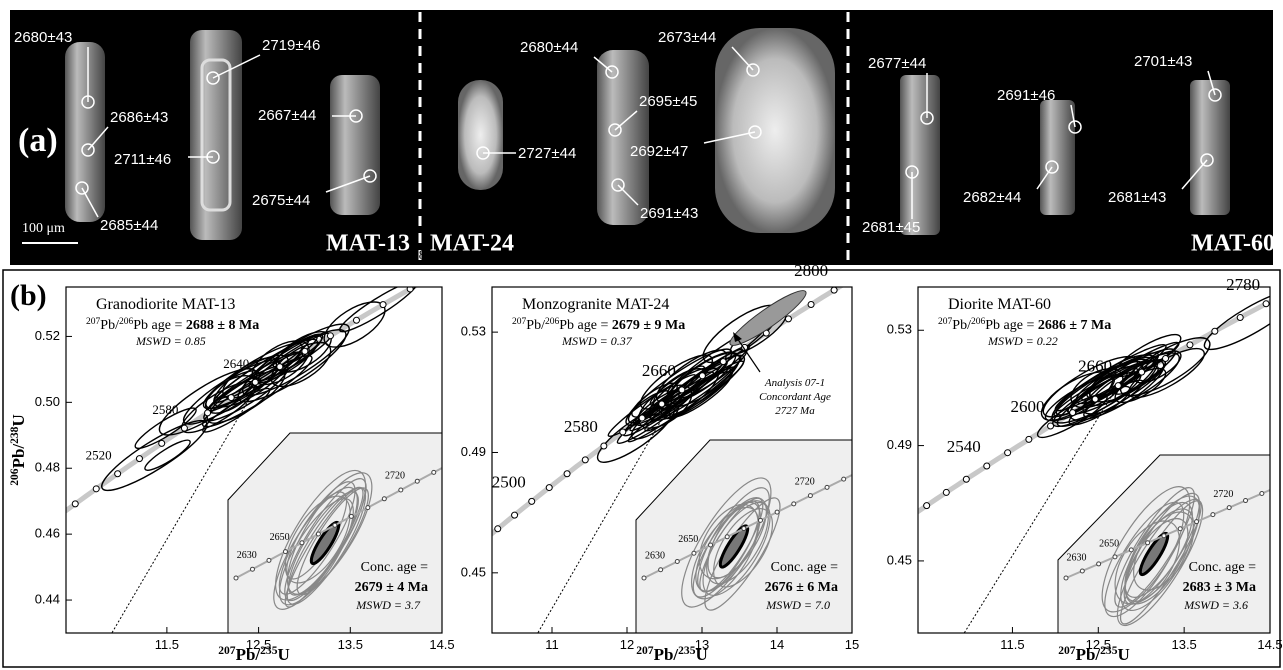 The width and height of the screenshot is (1283, 670). Describe the element at coordinates (648, 325) in the screenshot. I see `age: 2679 ± 9 Ma` at that location.